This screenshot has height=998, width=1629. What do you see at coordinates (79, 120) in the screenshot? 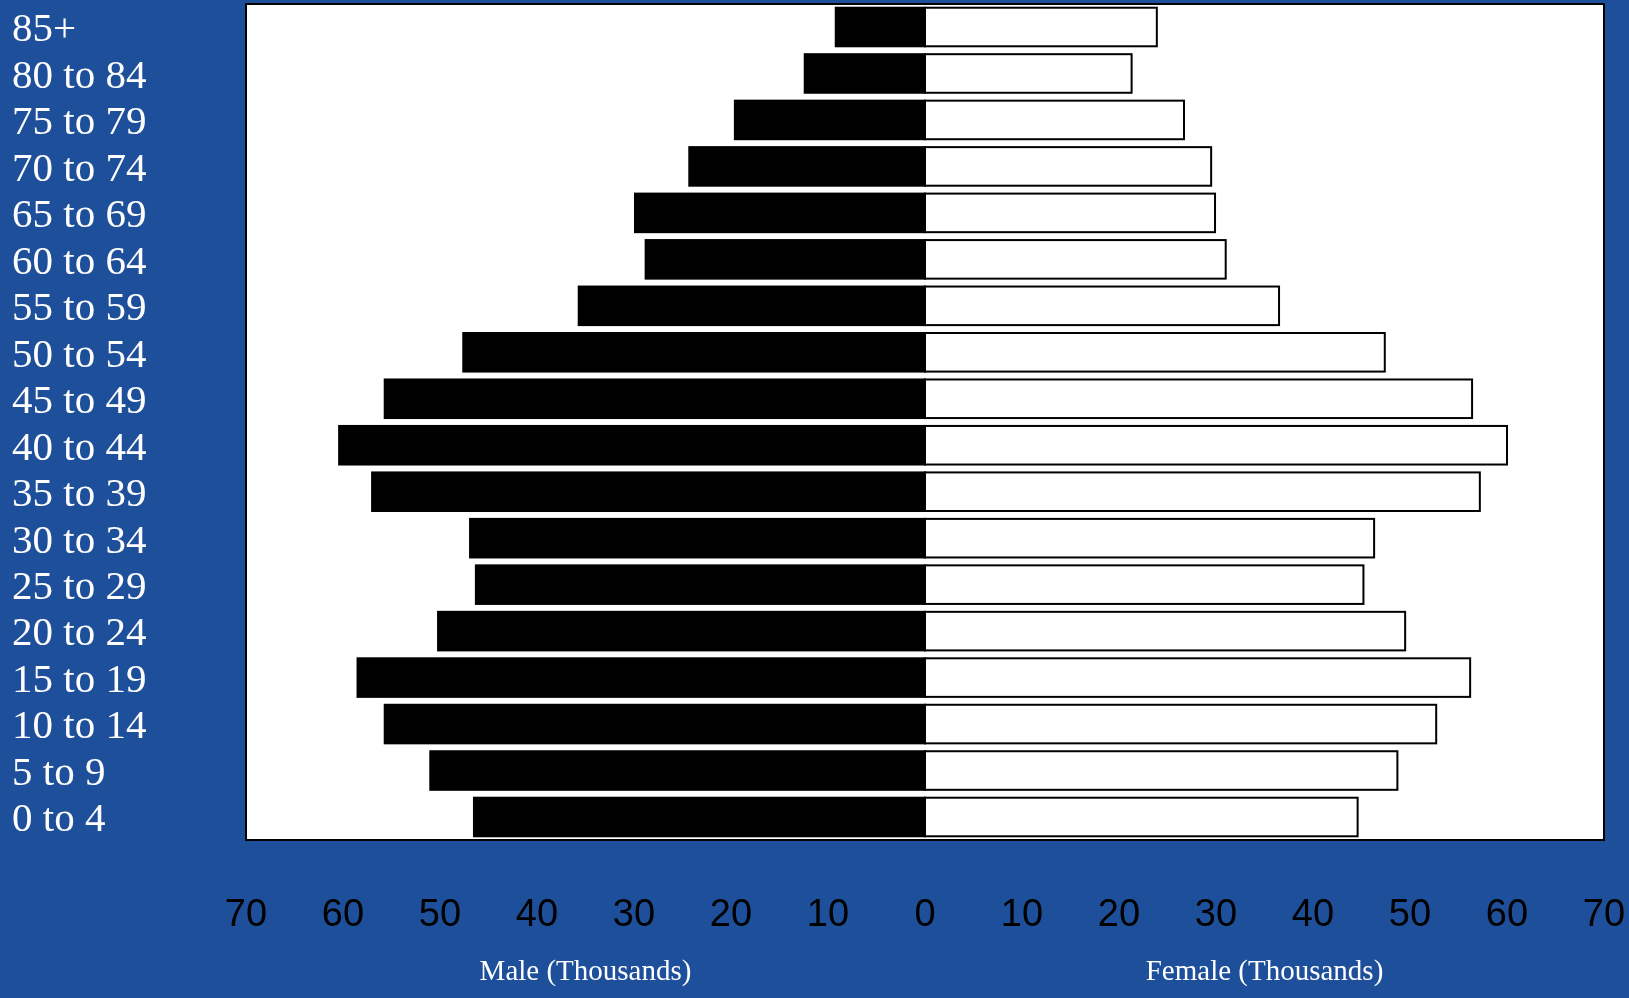
I see `y-tick-label: 75 to 79` at bounding box center [79, 120].